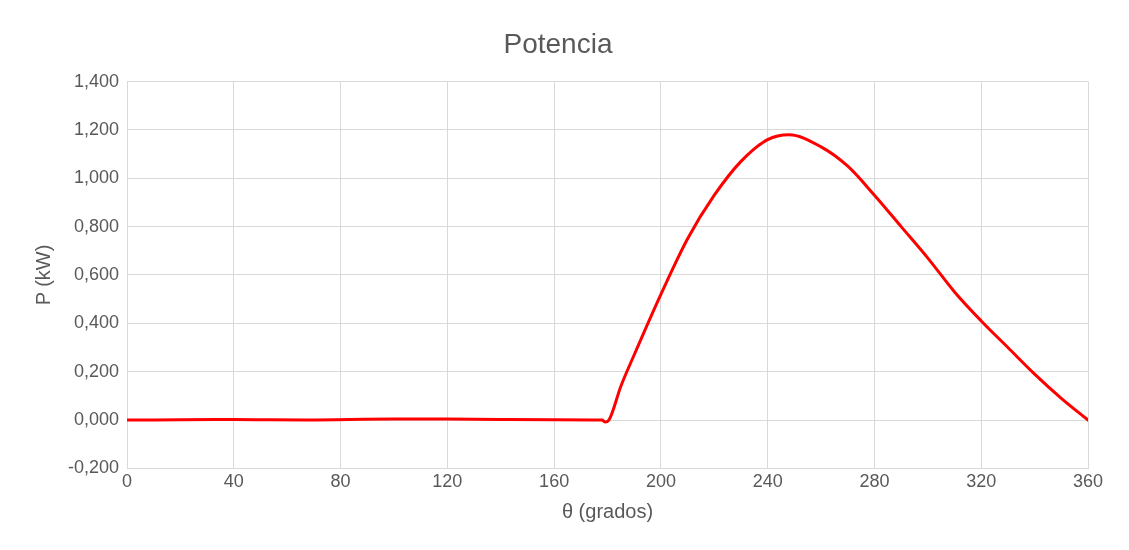  What do you see at coordinates (233, 481) in the screenshot?
I see `x-tick-label: 40` at bounding box center [233, 481].